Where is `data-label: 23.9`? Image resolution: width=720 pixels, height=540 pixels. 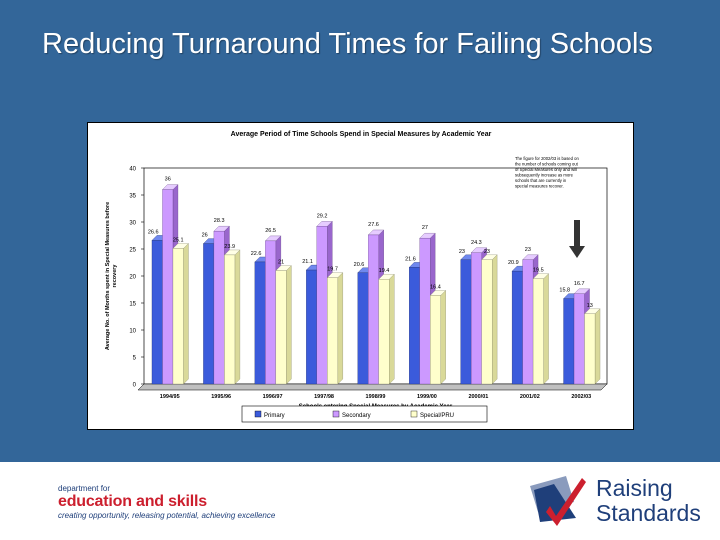
data-label: 23.9 is located at coordinates (229, 247).